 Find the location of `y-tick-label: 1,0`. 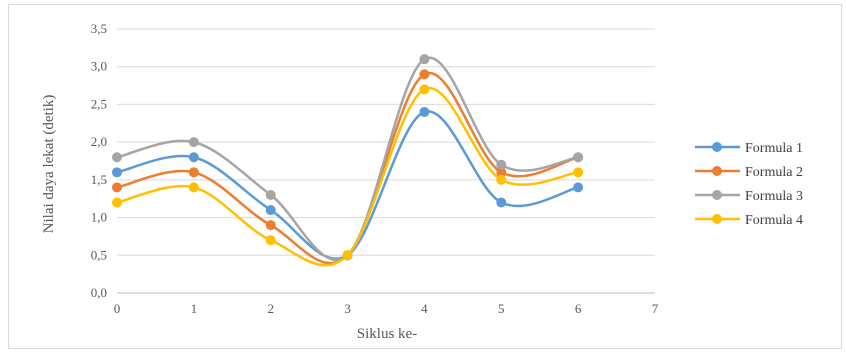

y-tick-label: 1,0 is located at coordinates (99, 217).